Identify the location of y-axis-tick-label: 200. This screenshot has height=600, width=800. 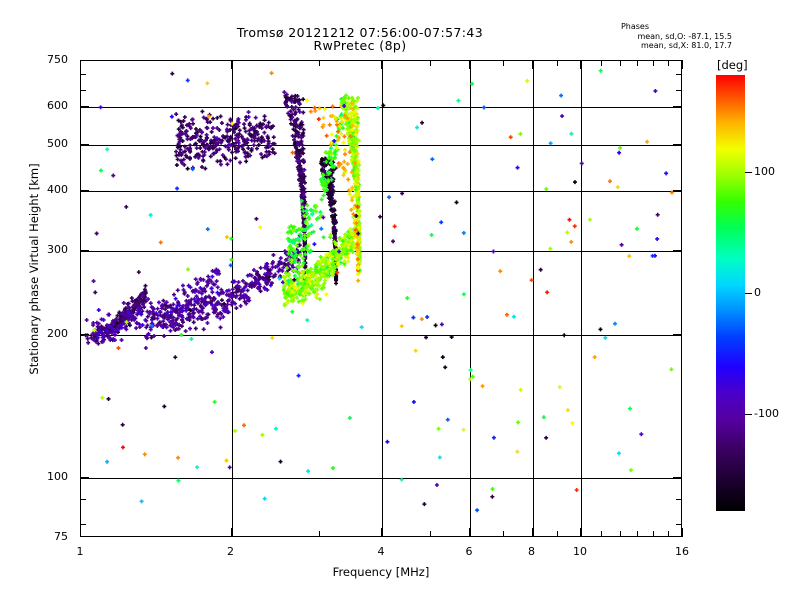
(57, 333).